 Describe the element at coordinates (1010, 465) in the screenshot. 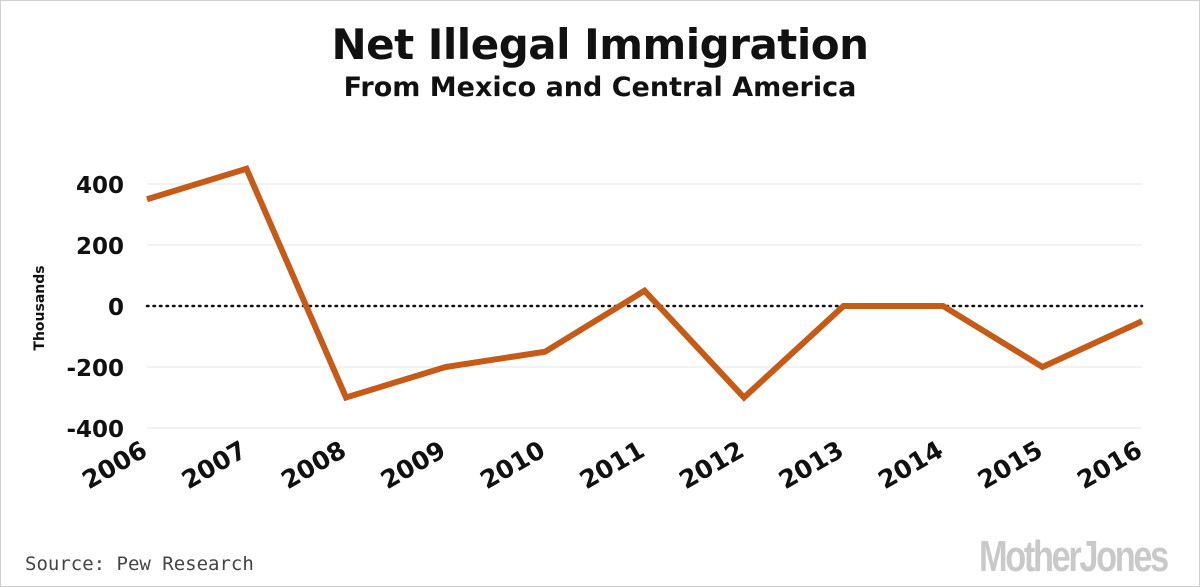

I see `x-tick-label: 2015` at that location.